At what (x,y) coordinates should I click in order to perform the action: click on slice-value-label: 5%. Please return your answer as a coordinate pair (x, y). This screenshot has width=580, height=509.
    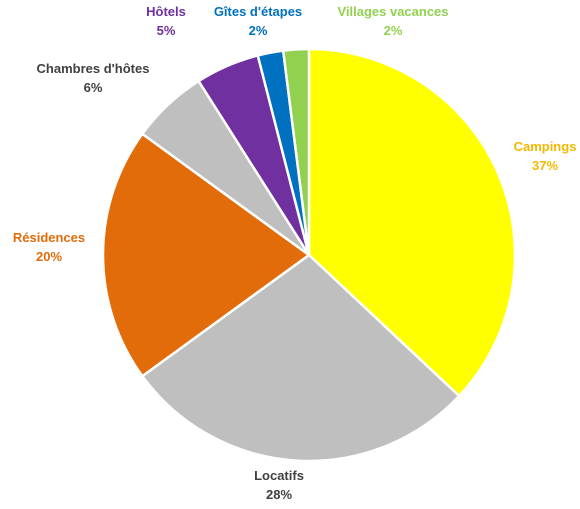
    Looking at the image, I should click on (166, 30).